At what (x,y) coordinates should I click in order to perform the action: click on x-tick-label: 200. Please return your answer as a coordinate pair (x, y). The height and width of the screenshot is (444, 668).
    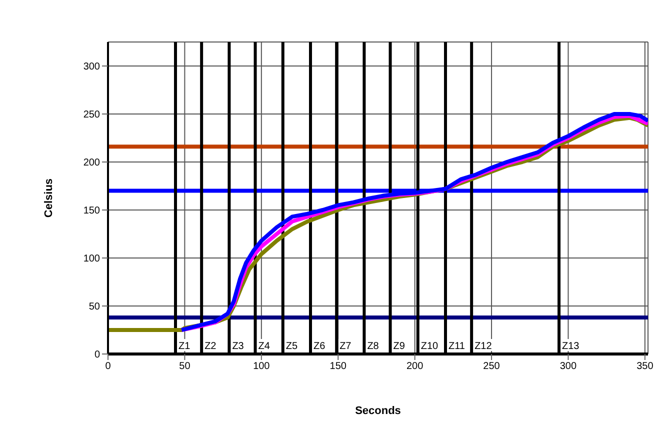
    Looking at the image, I should click on (415, 366).